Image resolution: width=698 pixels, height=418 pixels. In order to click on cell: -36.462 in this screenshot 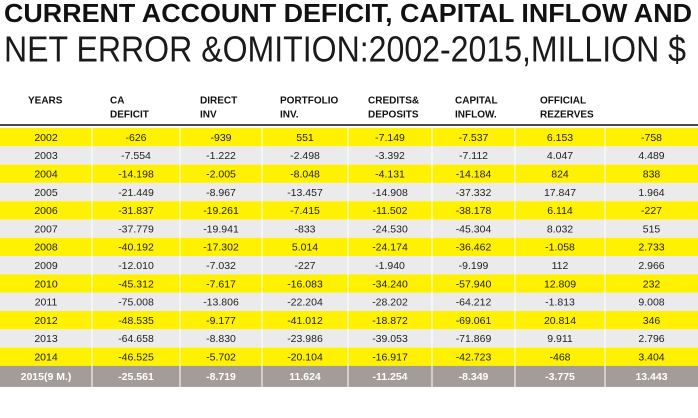, I will do `click(474, 248)`.